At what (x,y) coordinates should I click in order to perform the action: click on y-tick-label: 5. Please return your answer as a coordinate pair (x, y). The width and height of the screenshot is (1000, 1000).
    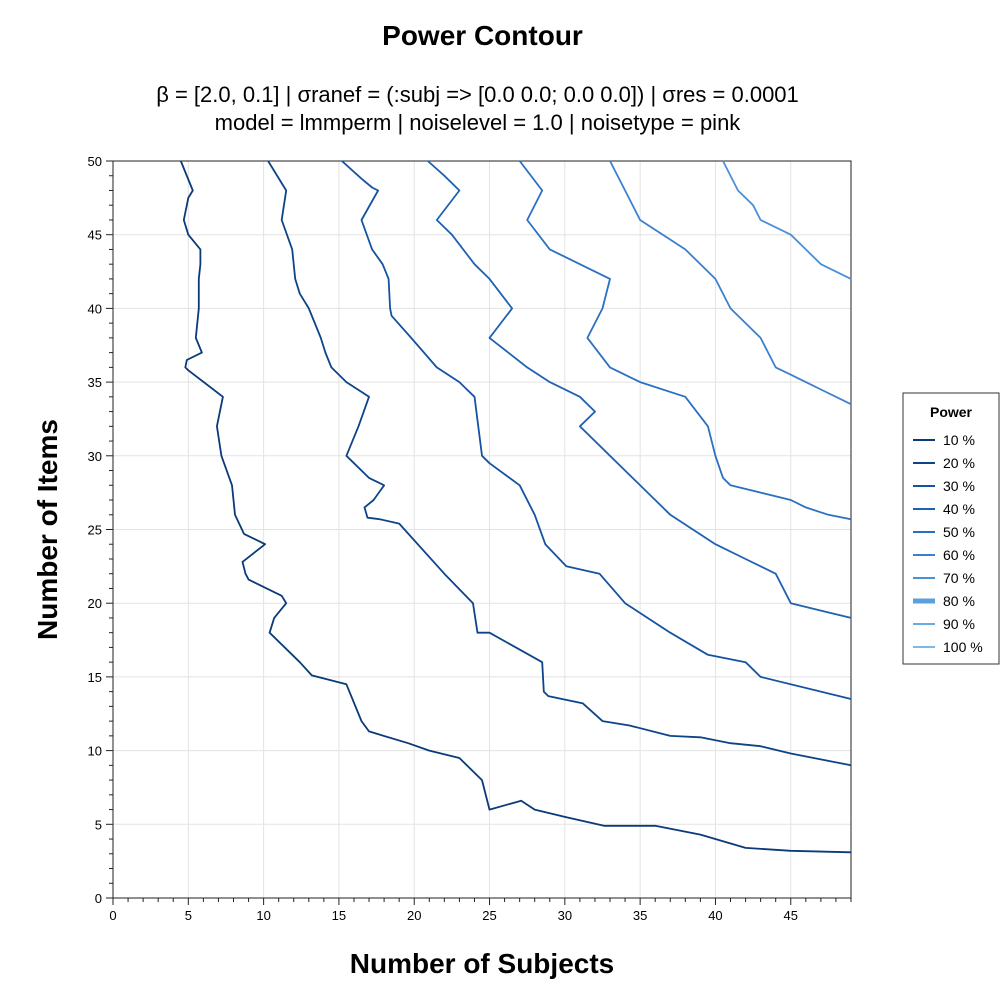
    Looking at the image, I should click on (98, 824).